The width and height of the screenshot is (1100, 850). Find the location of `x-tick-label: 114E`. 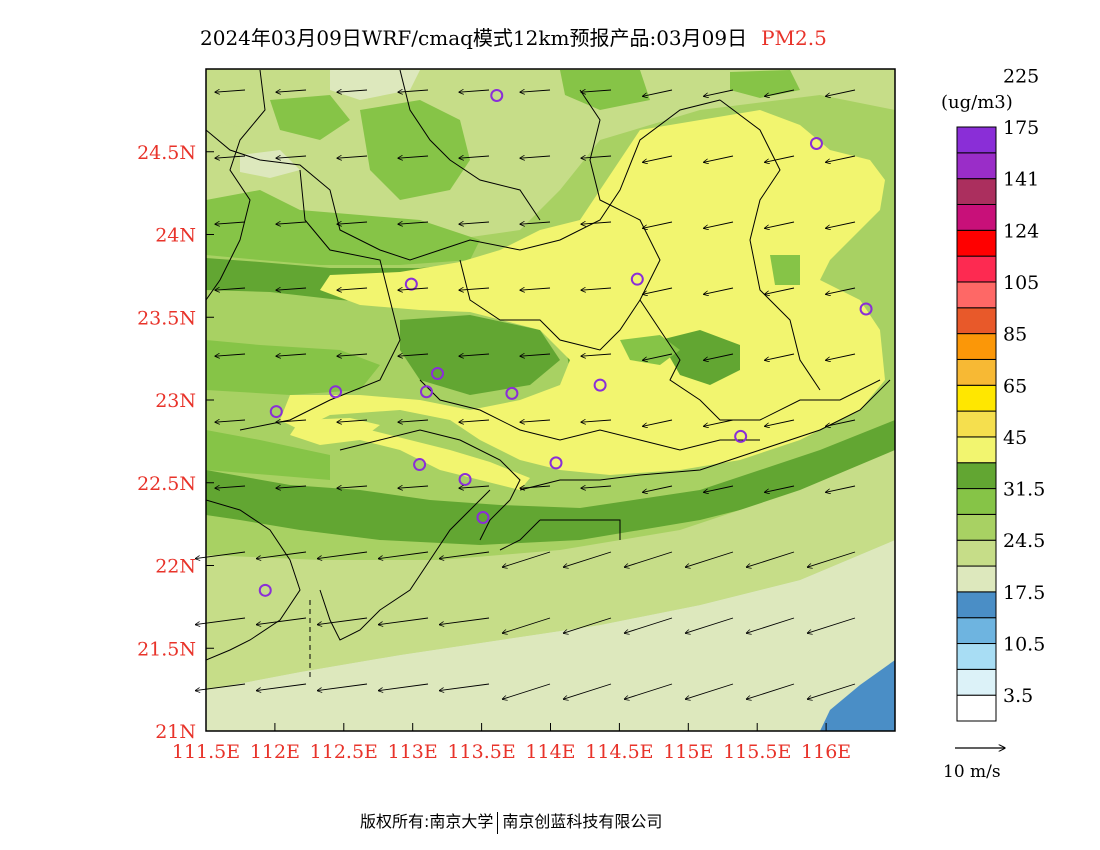

x-tick-label: 114E is located at coordinates (550, 752).